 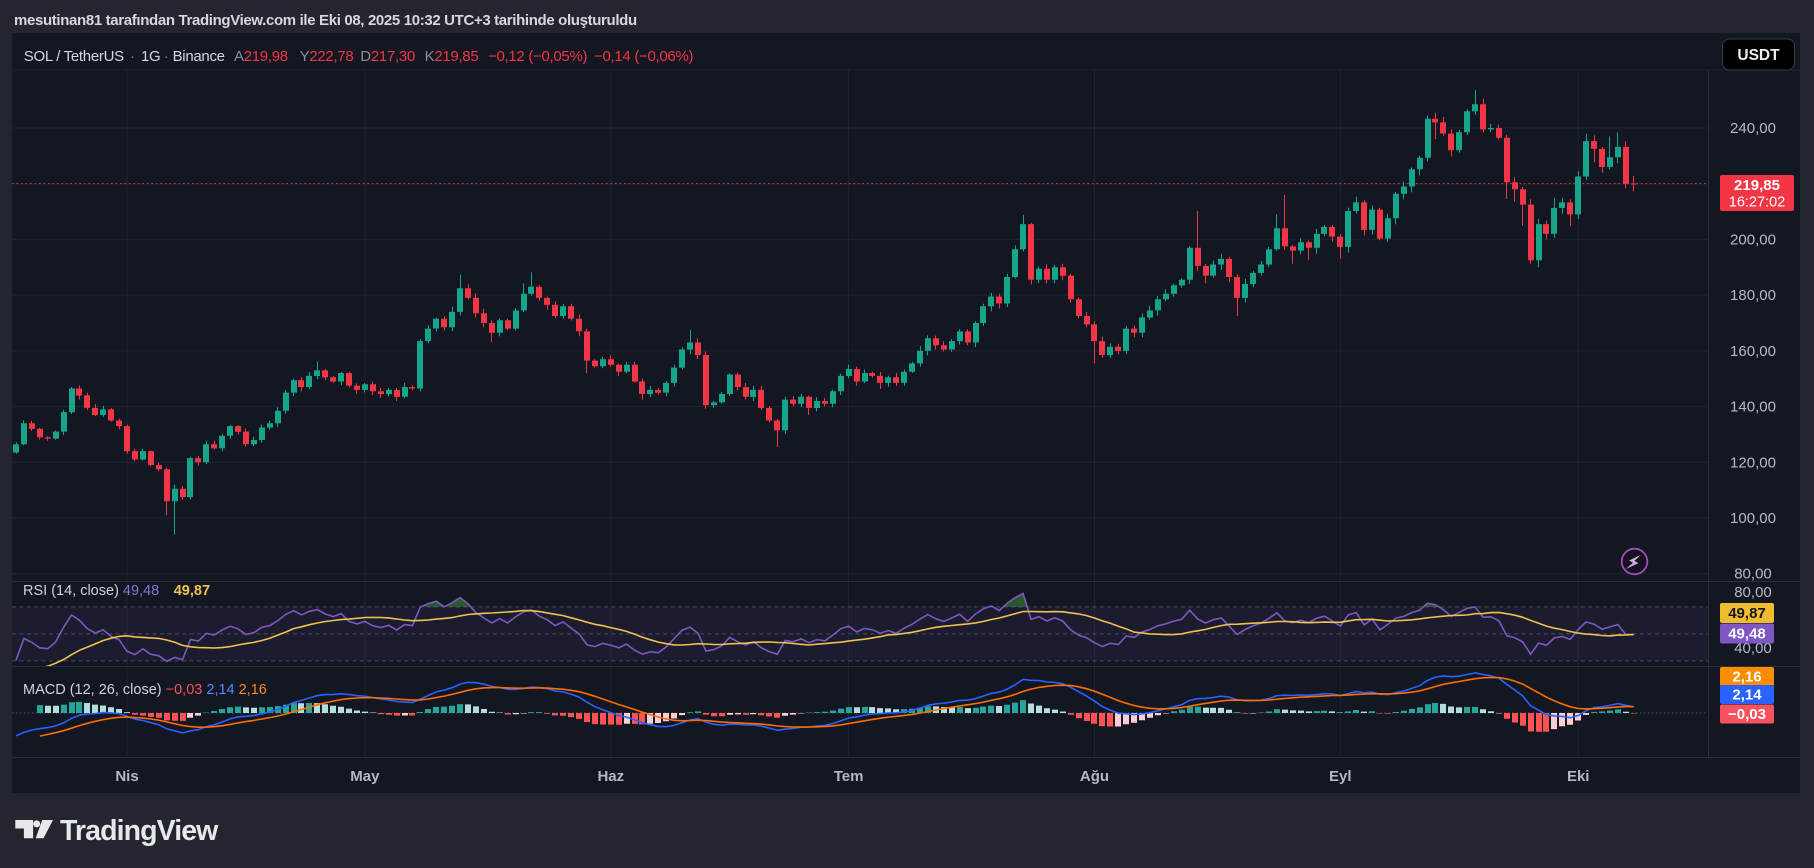 I want to click on svg-text: SOL / TetherUS, so click(x=74, y=56).